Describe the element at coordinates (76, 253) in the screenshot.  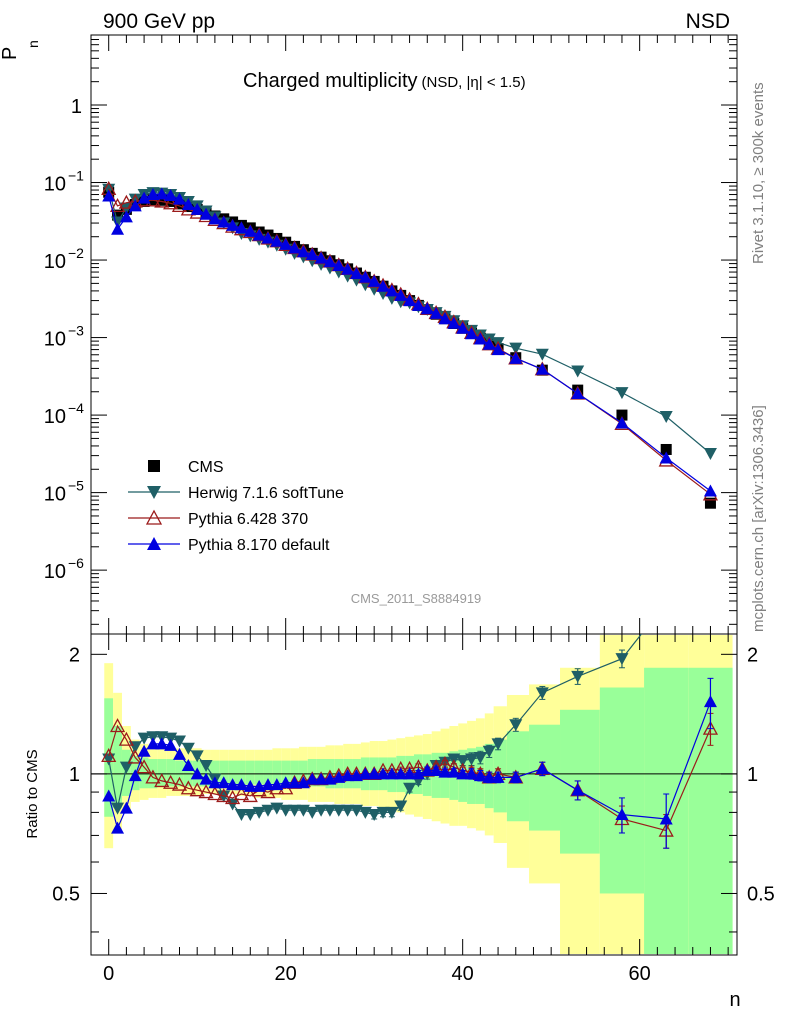
I see `top-ytick-exp: −2` at that location.